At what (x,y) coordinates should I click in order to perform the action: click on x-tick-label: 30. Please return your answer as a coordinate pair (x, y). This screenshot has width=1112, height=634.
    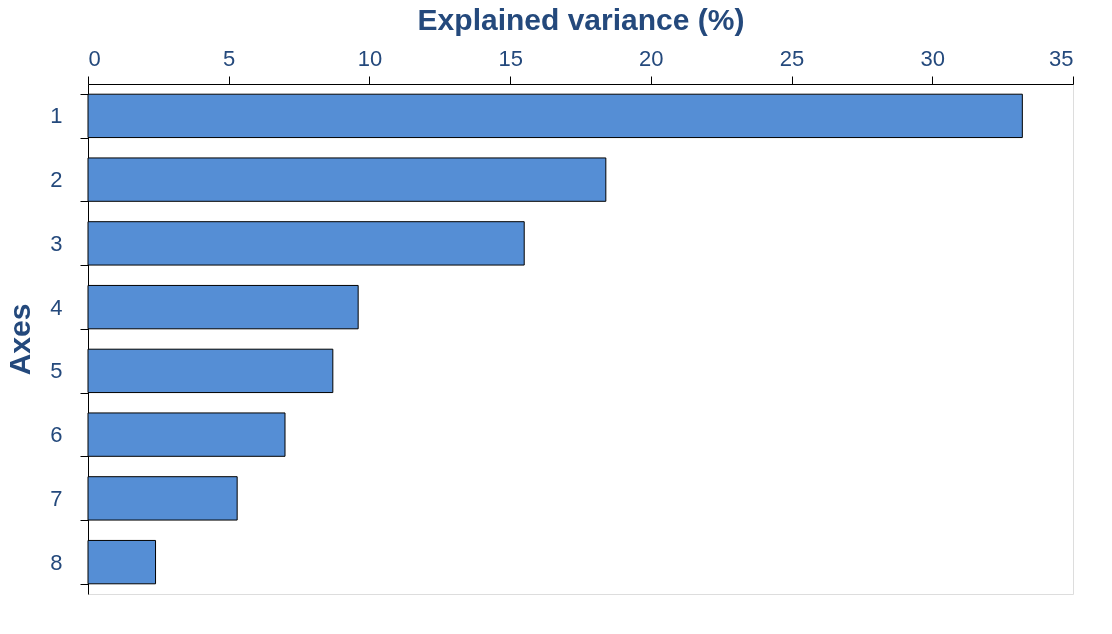
    Looking at the image, I should click on (933, 58).